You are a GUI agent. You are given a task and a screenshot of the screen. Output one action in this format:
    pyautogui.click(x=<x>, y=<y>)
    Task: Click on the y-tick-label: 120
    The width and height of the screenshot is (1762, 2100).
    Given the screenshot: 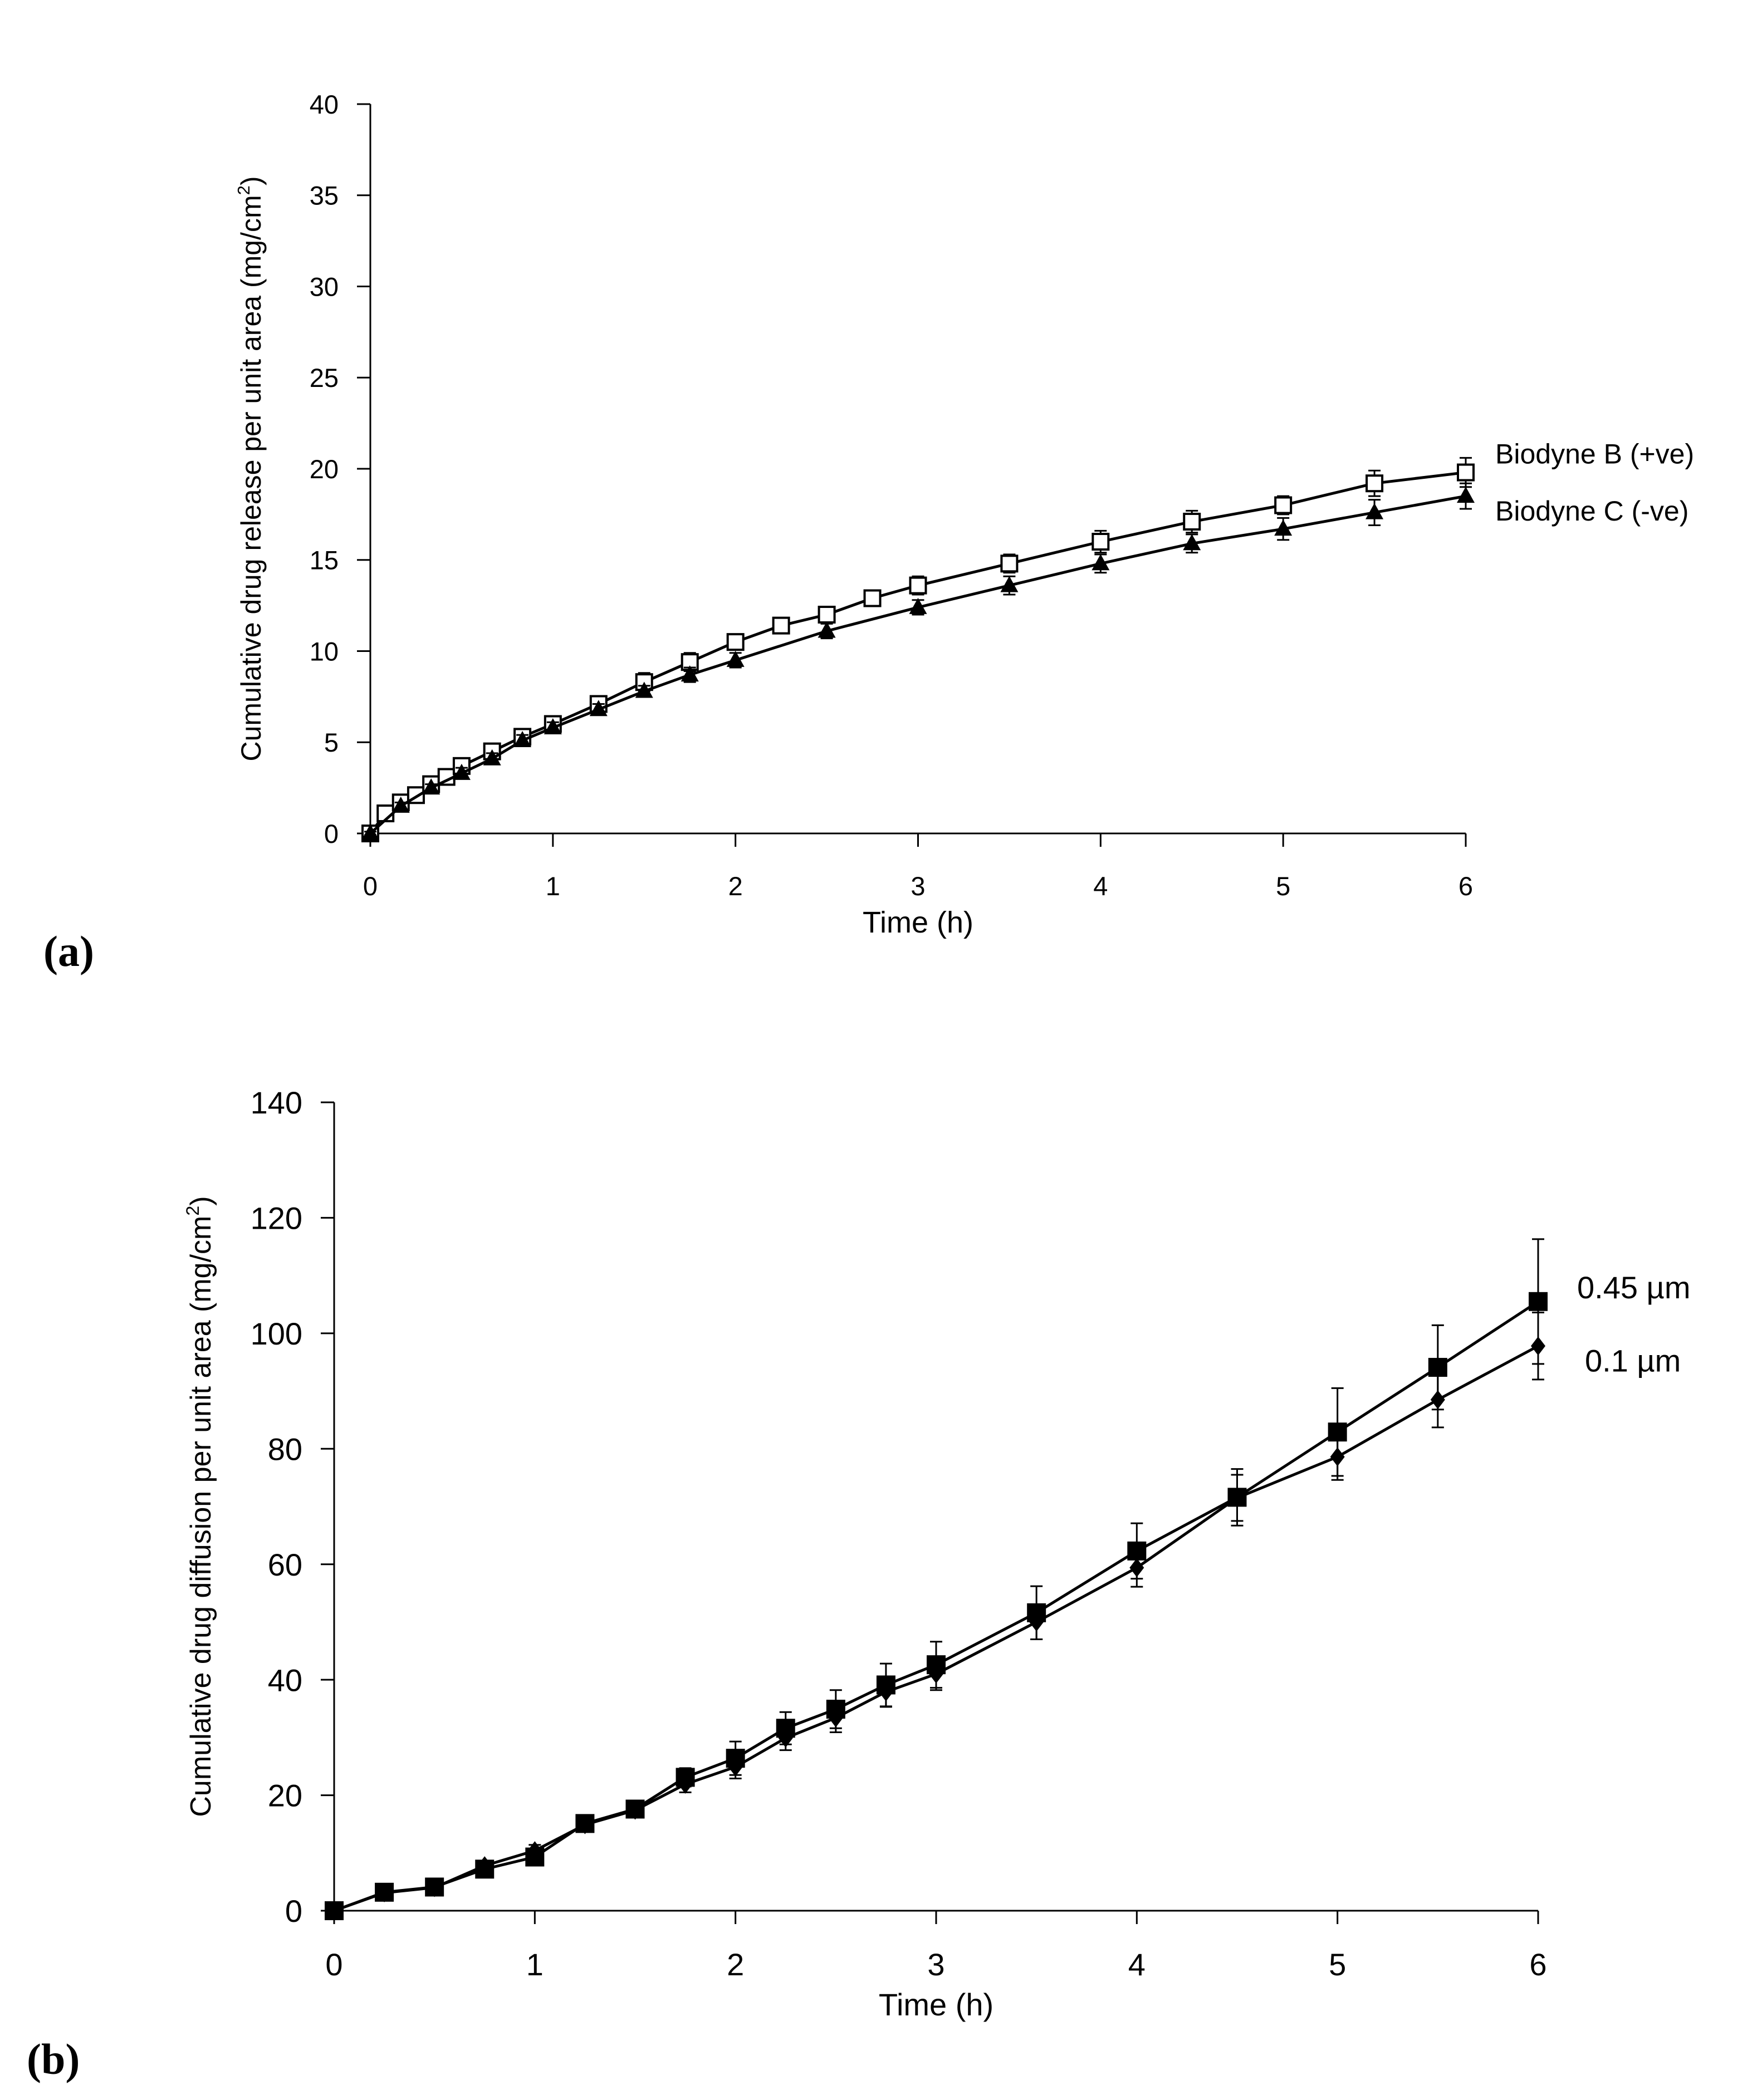 What is the action you would take?
    pyautogui.click(x=276, y=1218)
    